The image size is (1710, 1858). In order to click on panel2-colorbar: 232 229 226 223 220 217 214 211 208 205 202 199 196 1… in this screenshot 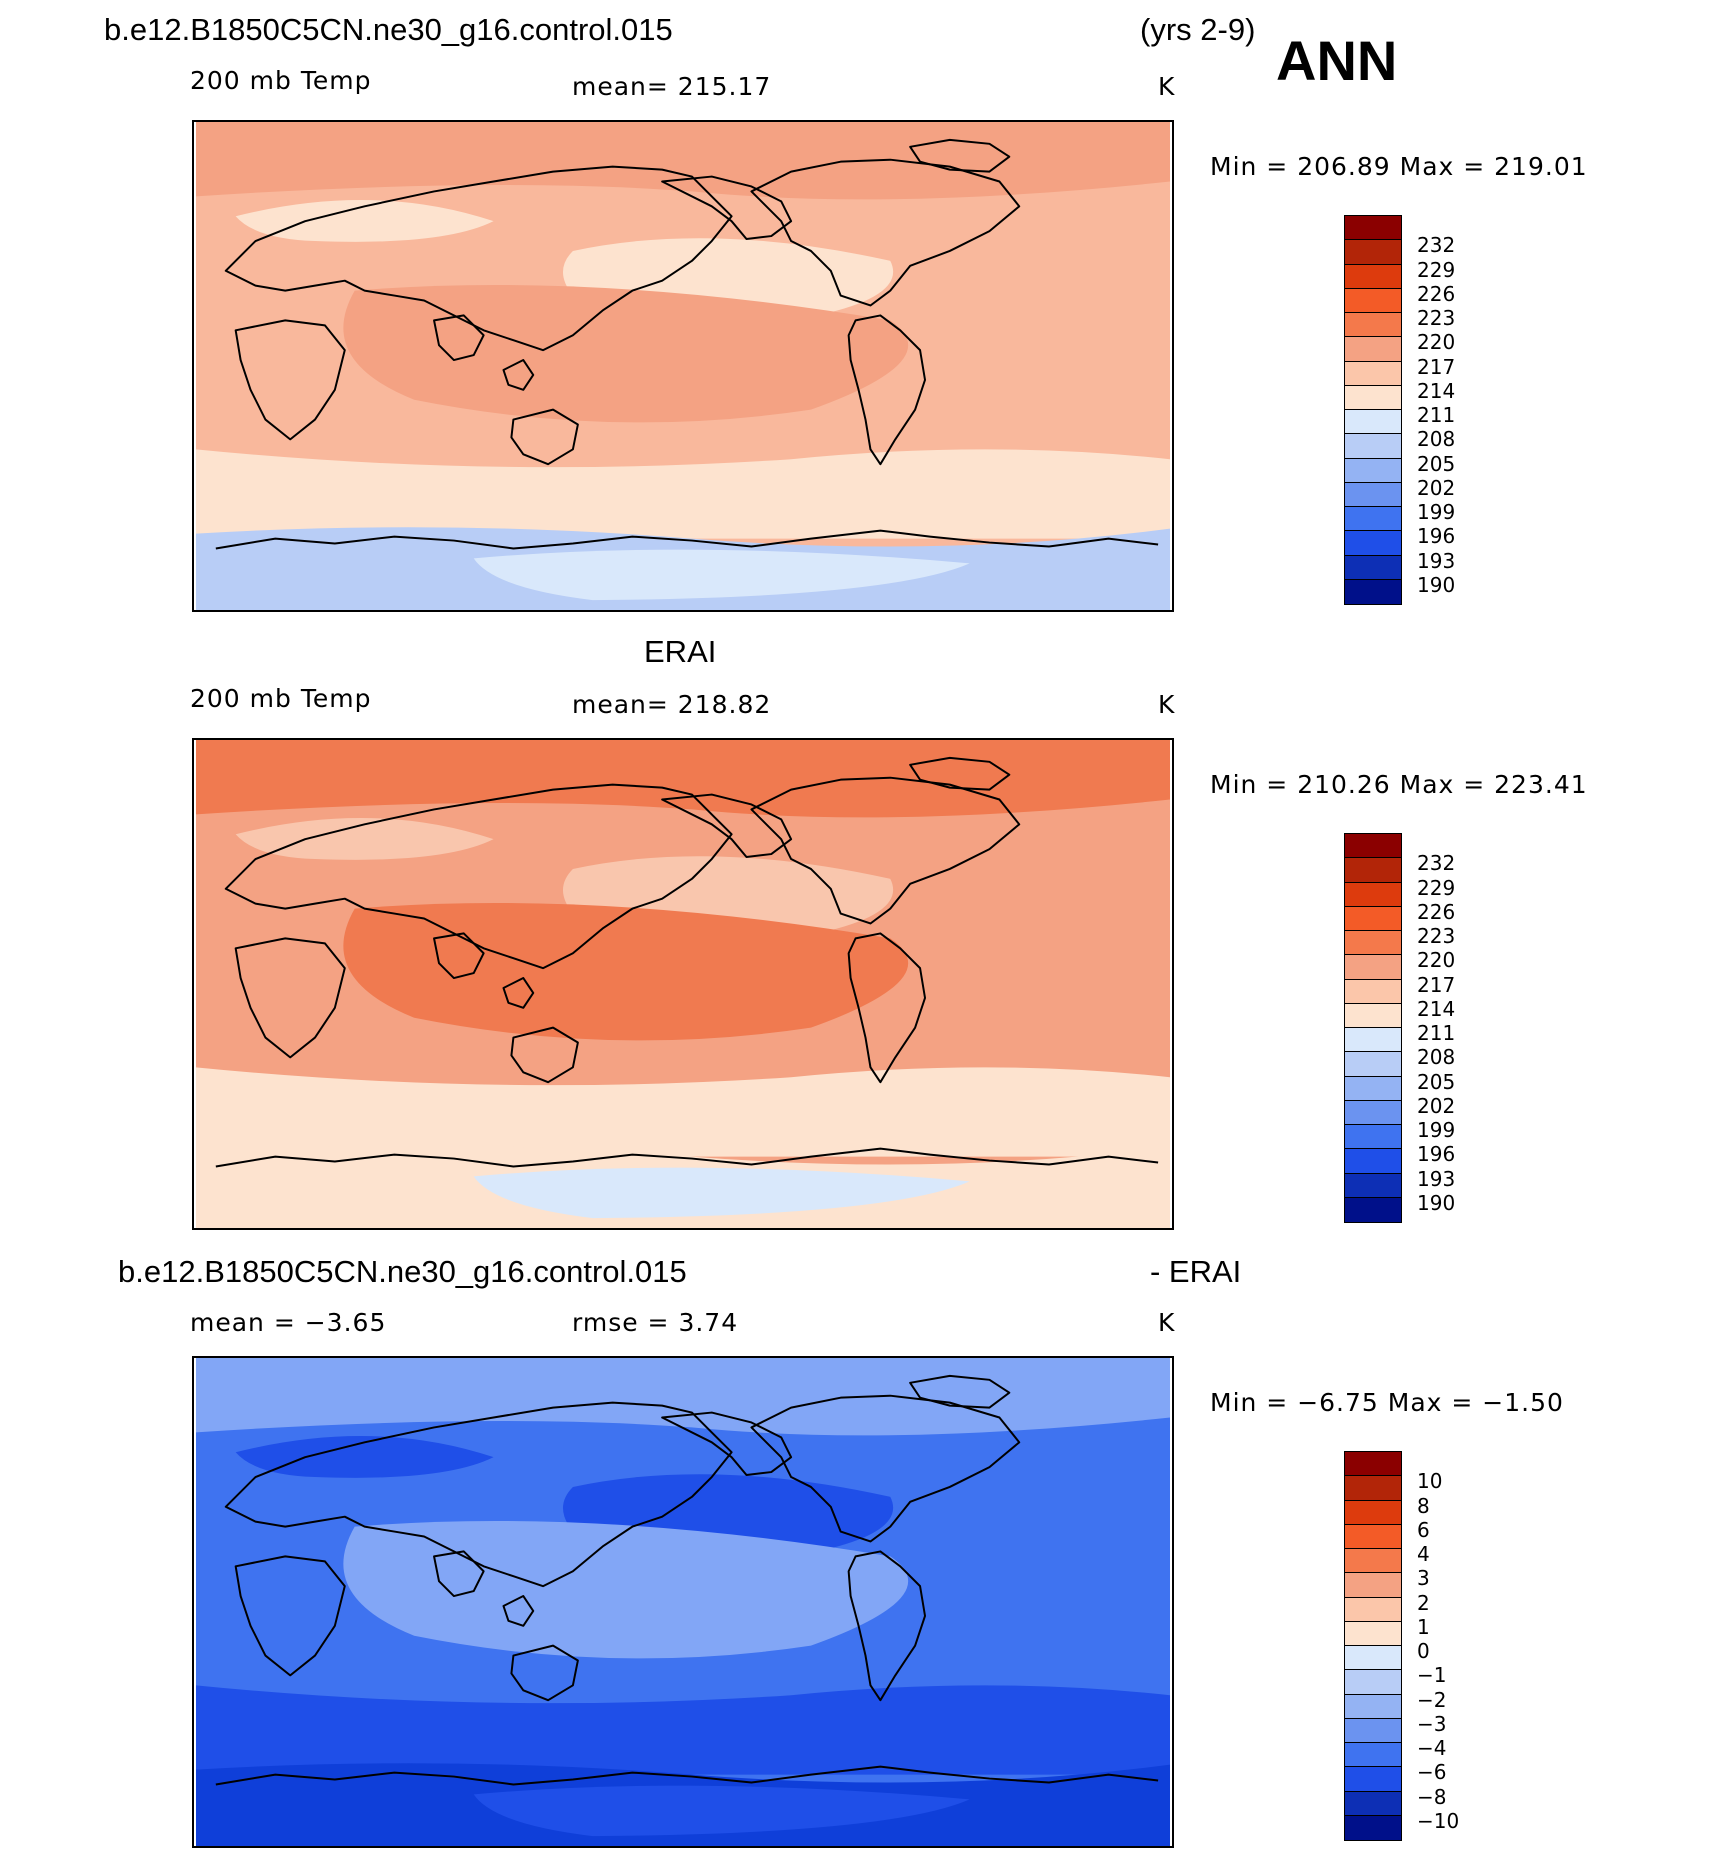, I will do `click(1414, 1028)`.